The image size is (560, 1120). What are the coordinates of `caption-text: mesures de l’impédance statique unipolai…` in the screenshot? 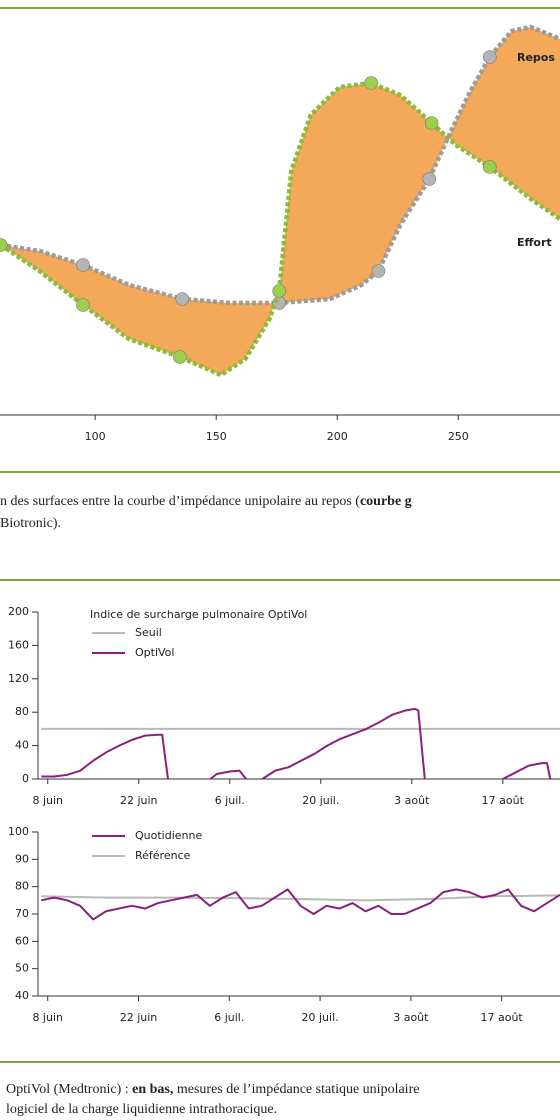 It's located at (296, 1089).